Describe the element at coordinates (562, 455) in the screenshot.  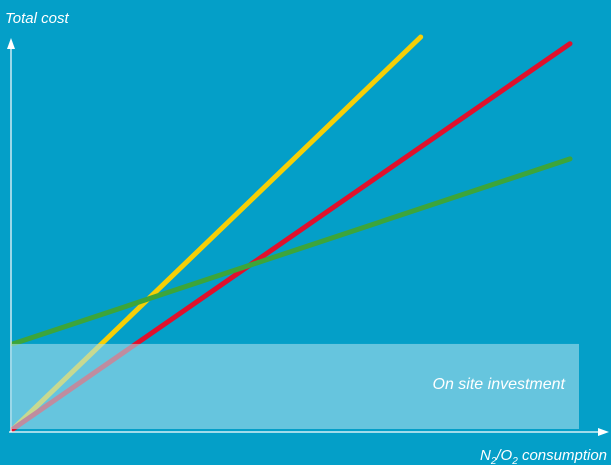
I see `x-axis-title-part: consumption` at that location.